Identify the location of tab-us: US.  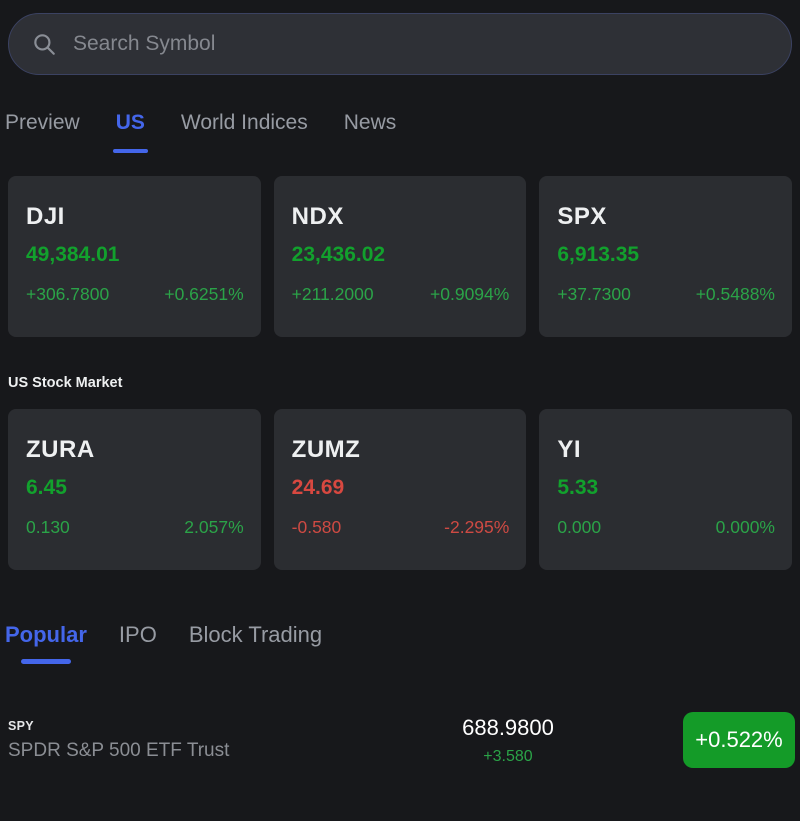
(130, 132).